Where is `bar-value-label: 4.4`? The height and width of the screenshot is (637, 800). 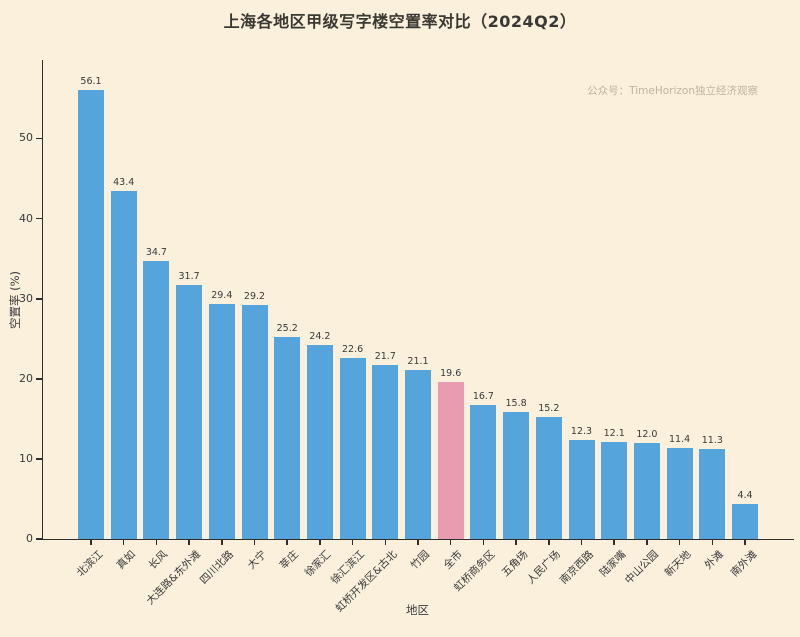 bar-value-label: 4.4 is located at coordinates (745, 495).